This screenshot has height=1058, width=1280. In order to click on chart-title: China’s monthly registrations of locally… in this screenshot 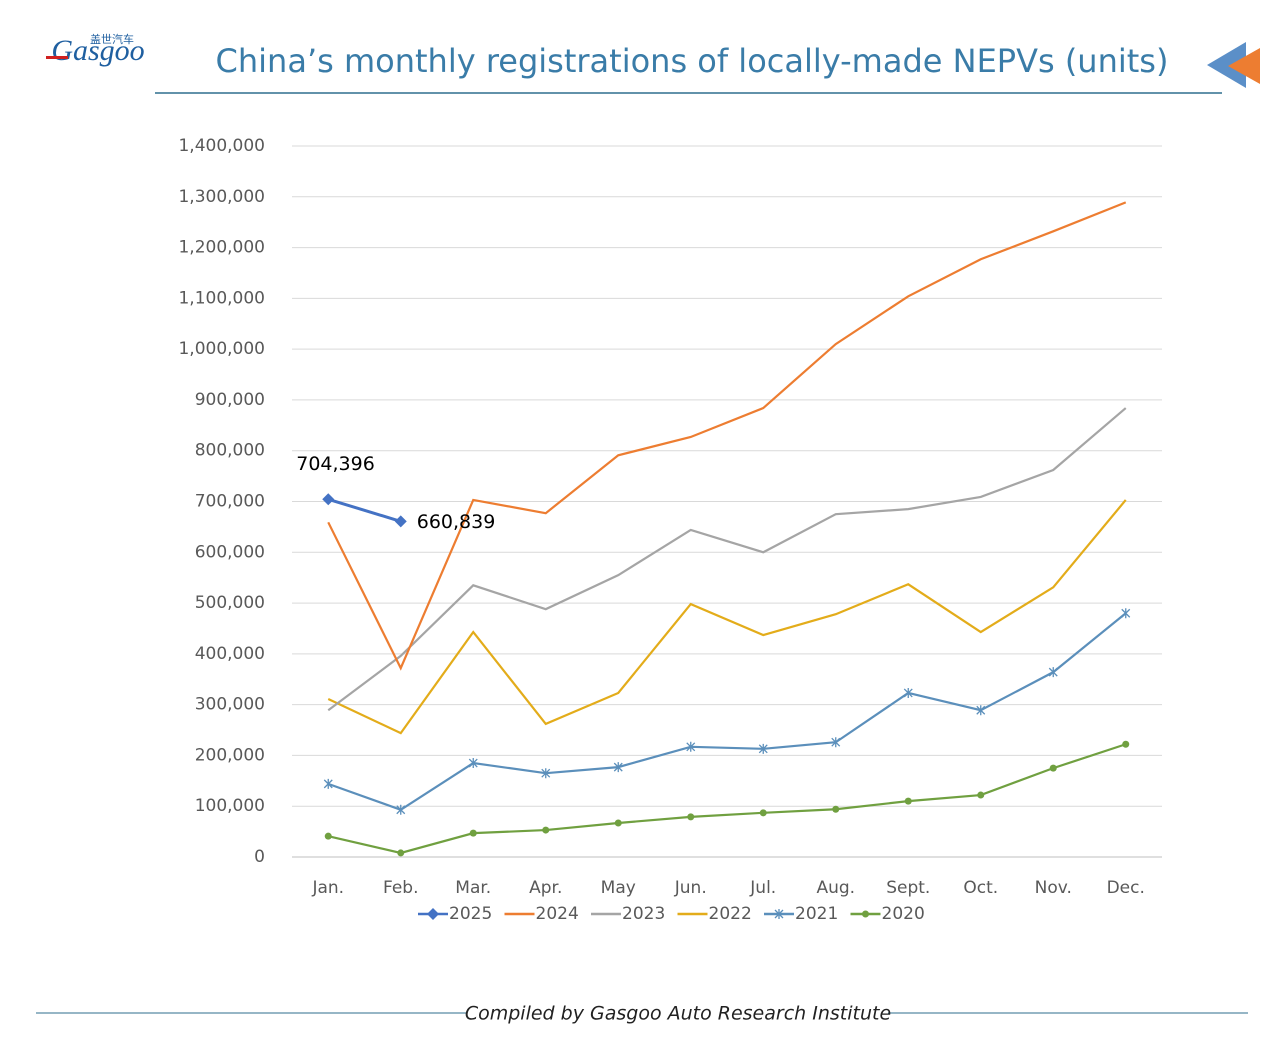, I will do `click(692, 61)`.